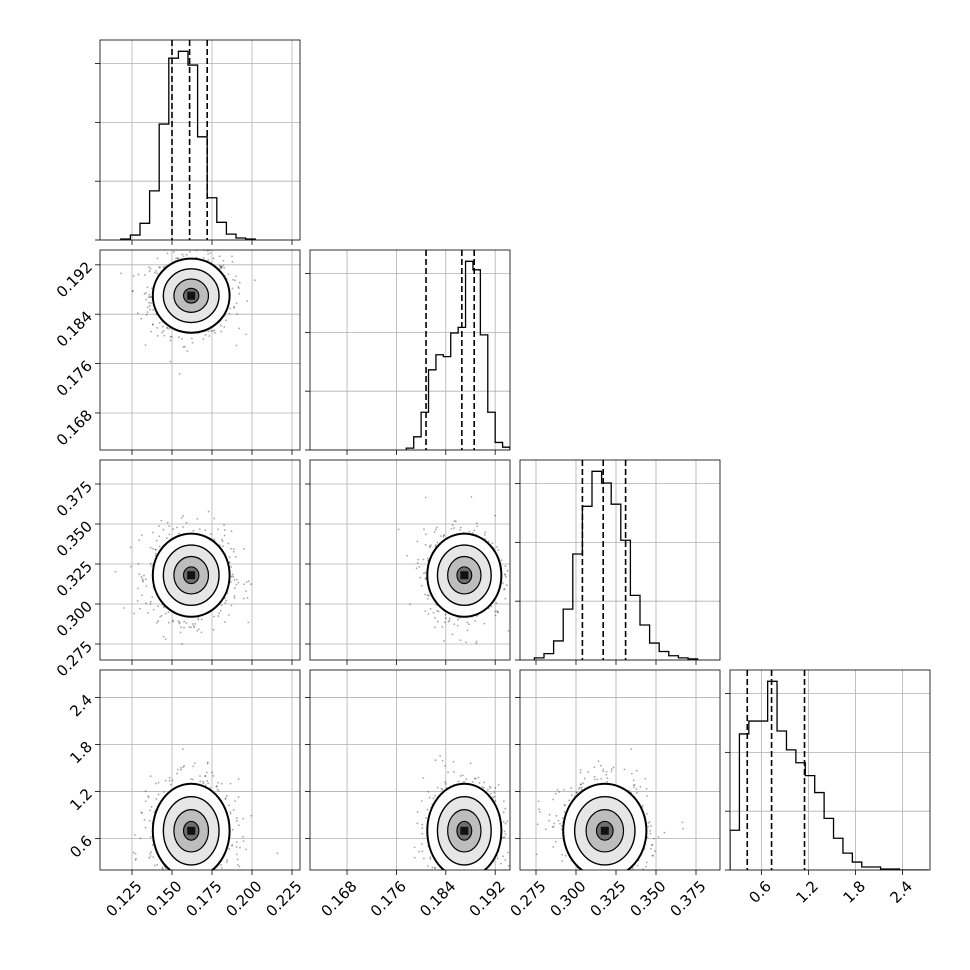 This screenshot has width=970, height=970. I want to click on axes-frame, so click(200, 560).